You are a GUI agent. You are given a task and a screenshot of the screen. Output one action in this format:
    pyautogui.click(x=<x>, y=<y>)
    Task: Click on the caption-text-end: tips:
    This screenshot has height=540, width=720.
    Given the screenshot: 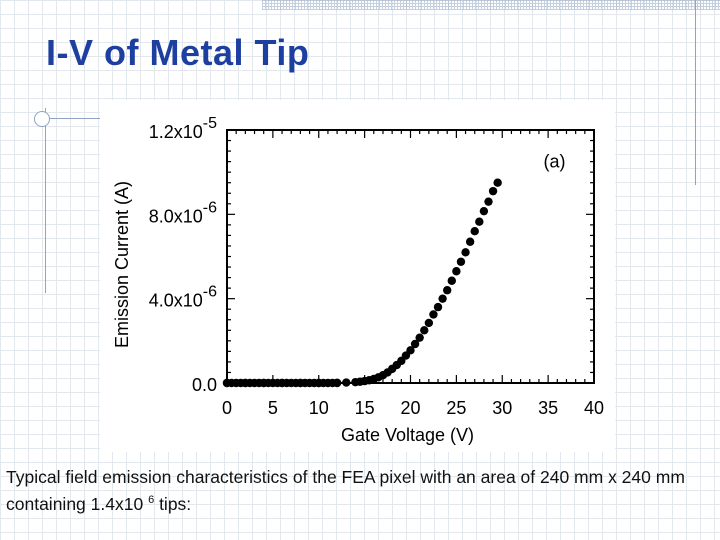 What is the action you would take?
    pyautogui.click(x=173, y=503)
    